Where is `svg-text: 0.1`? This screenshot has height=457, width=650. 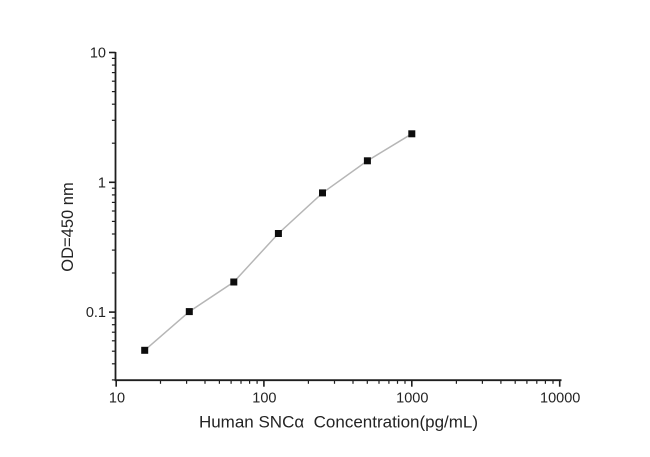 svg-text: 0.1 is located at coordinates (96, 313).